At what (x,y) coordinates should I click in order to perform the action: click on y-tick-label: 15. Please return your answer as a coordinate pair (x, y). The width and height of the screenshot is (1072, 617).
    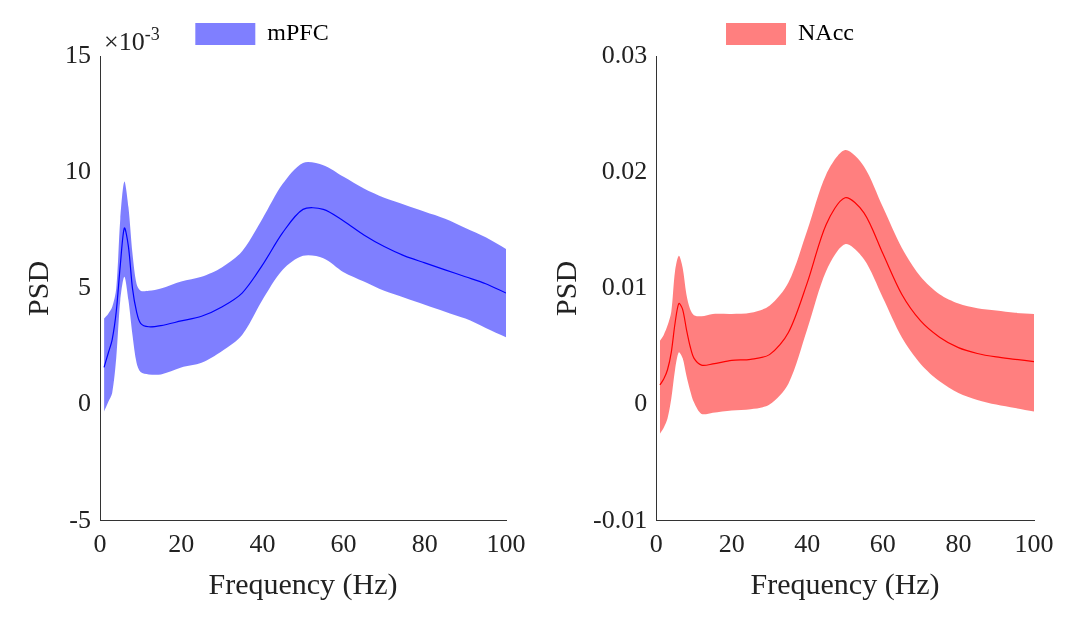
    Looking at the image, I should click on (78, 54).